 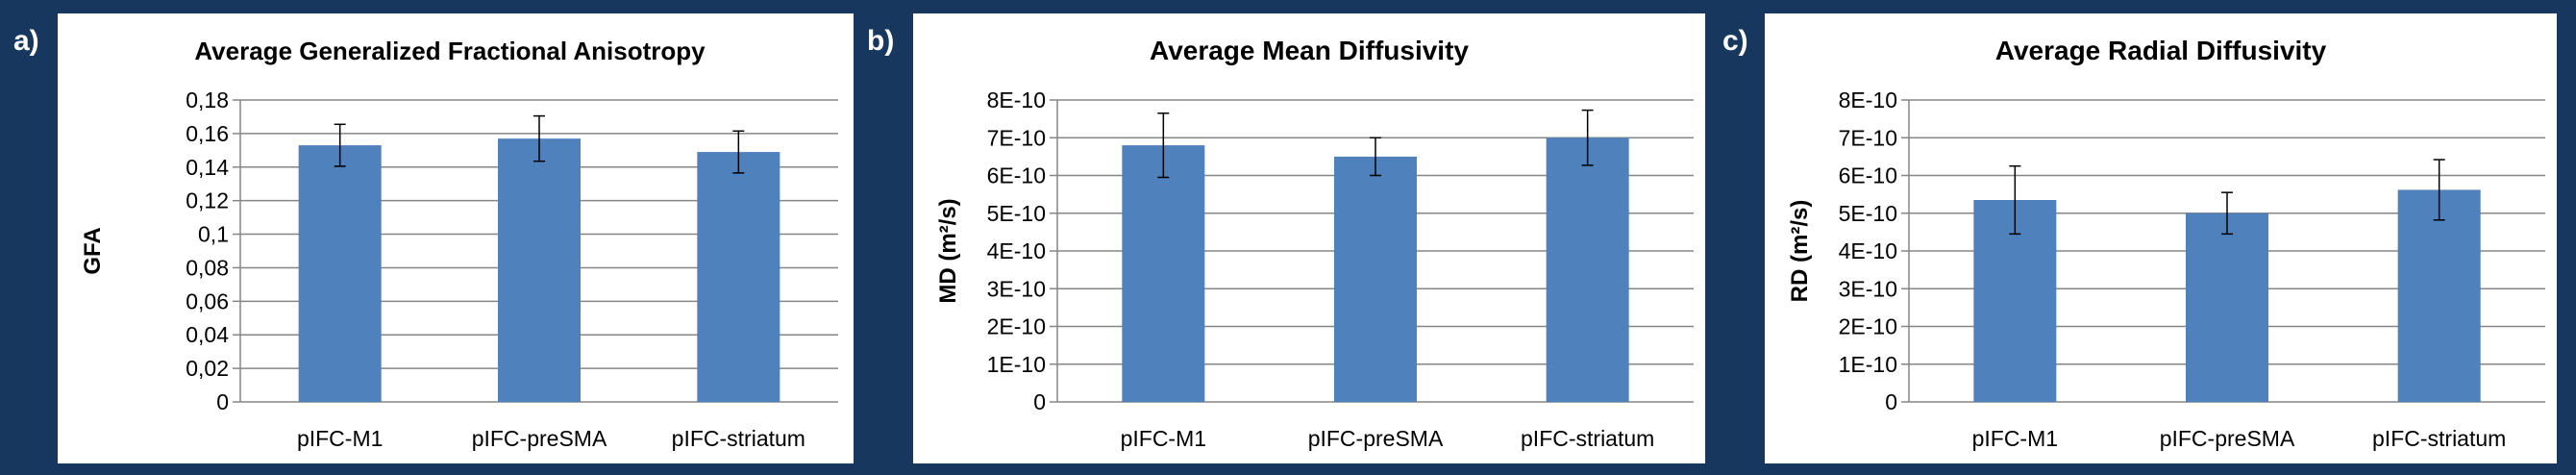 What do you see at coordinates (214, 234) in the screenshot?
I see `y-tick-label: 0,1` at bounding box center [214, 234].